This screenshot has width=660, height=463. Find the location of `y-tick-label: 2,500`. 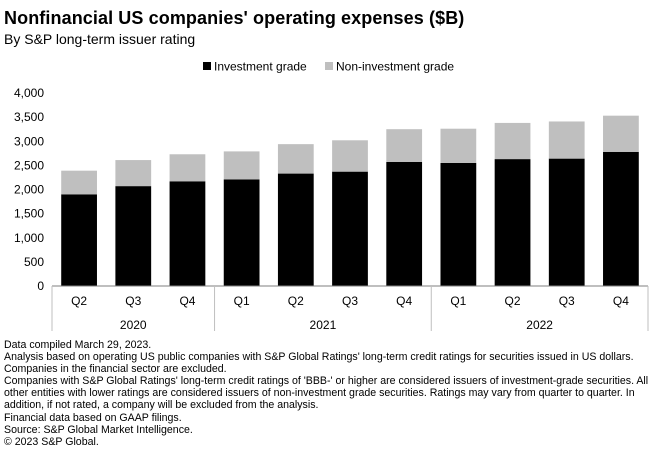

y-tick-label: 2,500 is located at coordinates (29, 165).